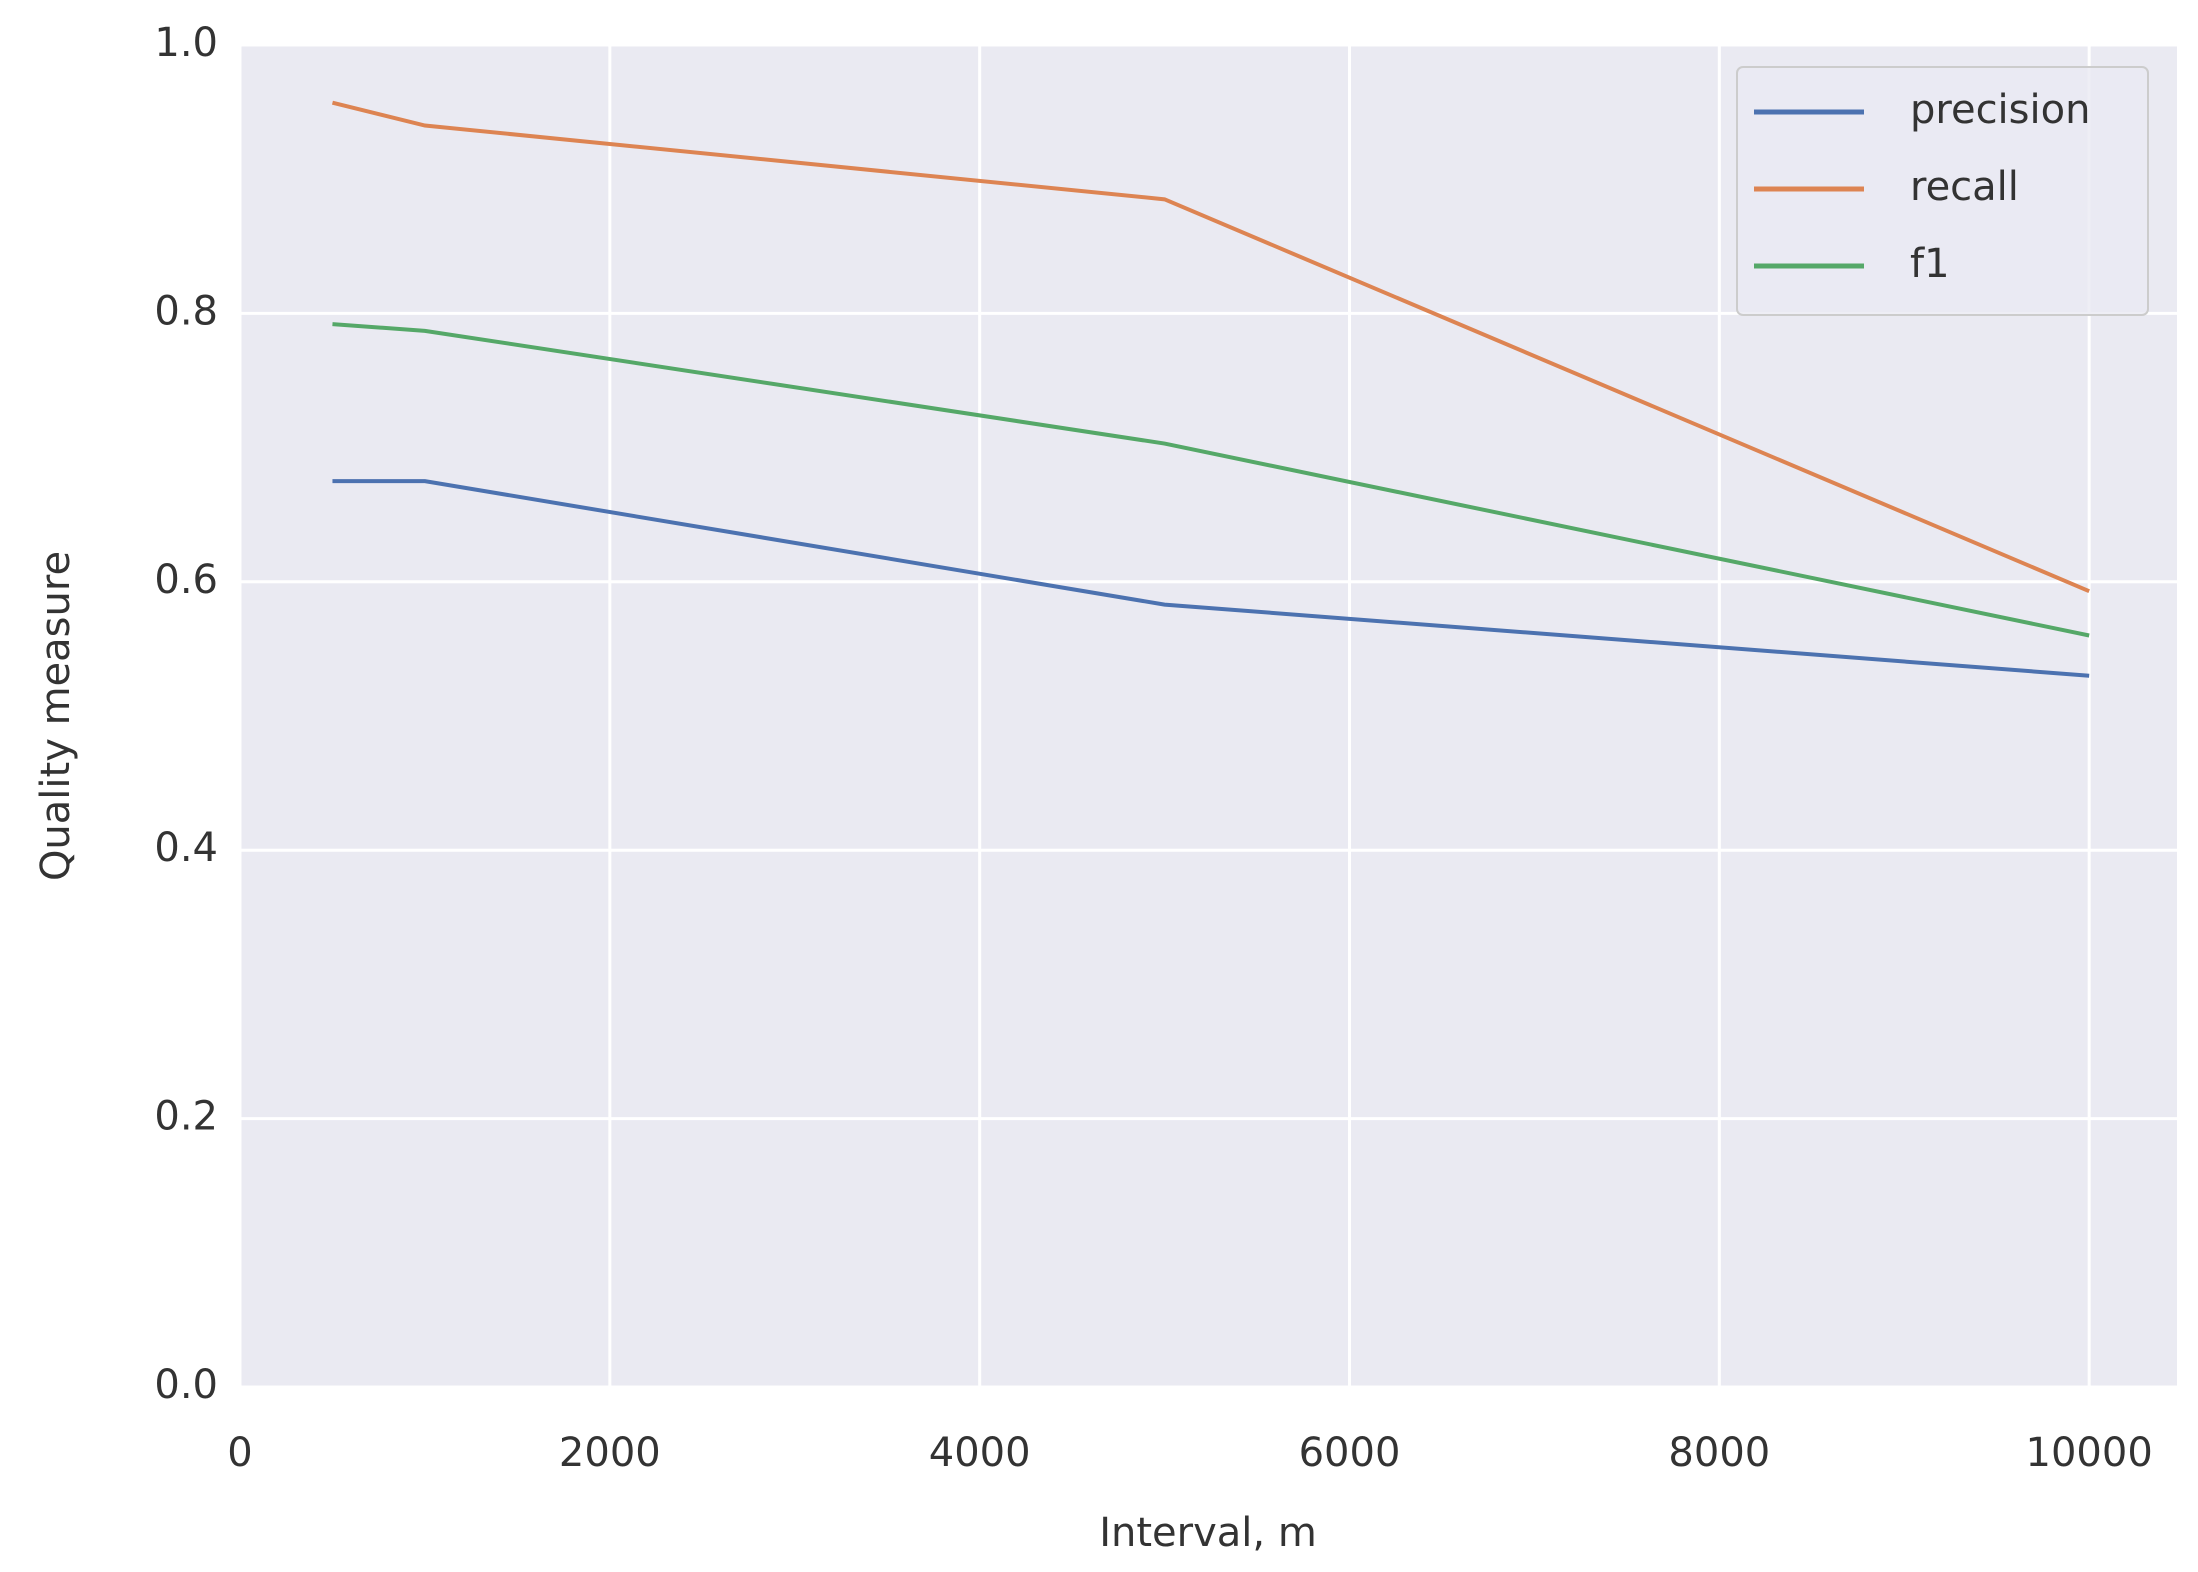  I want to click on x-axis-label: Interval, m, so click(1208, 1533).